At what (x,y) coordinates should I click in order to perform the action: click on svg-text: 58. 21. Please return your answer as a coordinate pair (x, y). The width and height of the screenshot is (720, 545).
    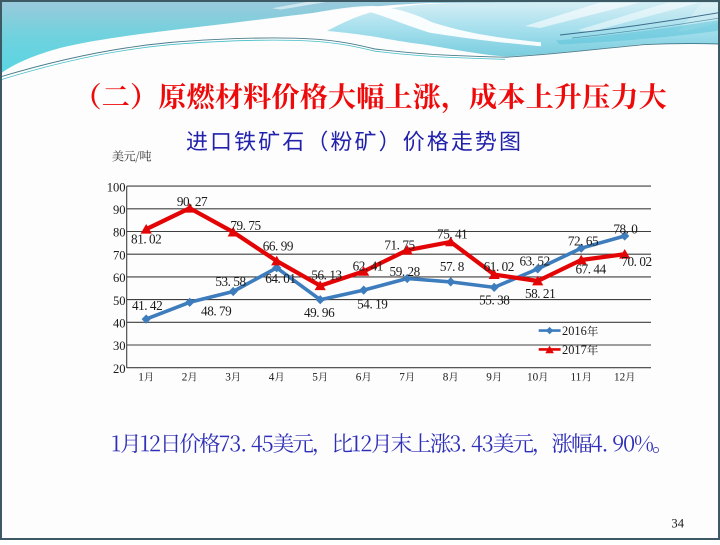
    Looking at the image, I should click on (540, 293).